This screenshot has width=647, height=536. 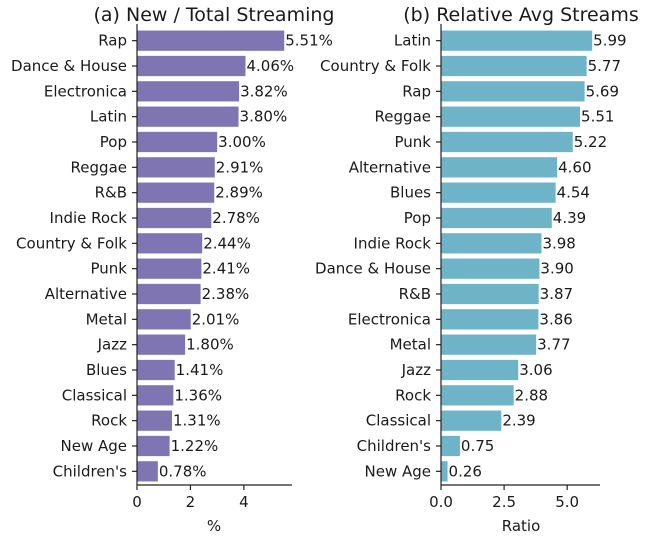 What do you see at coordinates (531, 395) in the screenshot?
I see `value-label: 2.88` at bounding box center [531, 395].